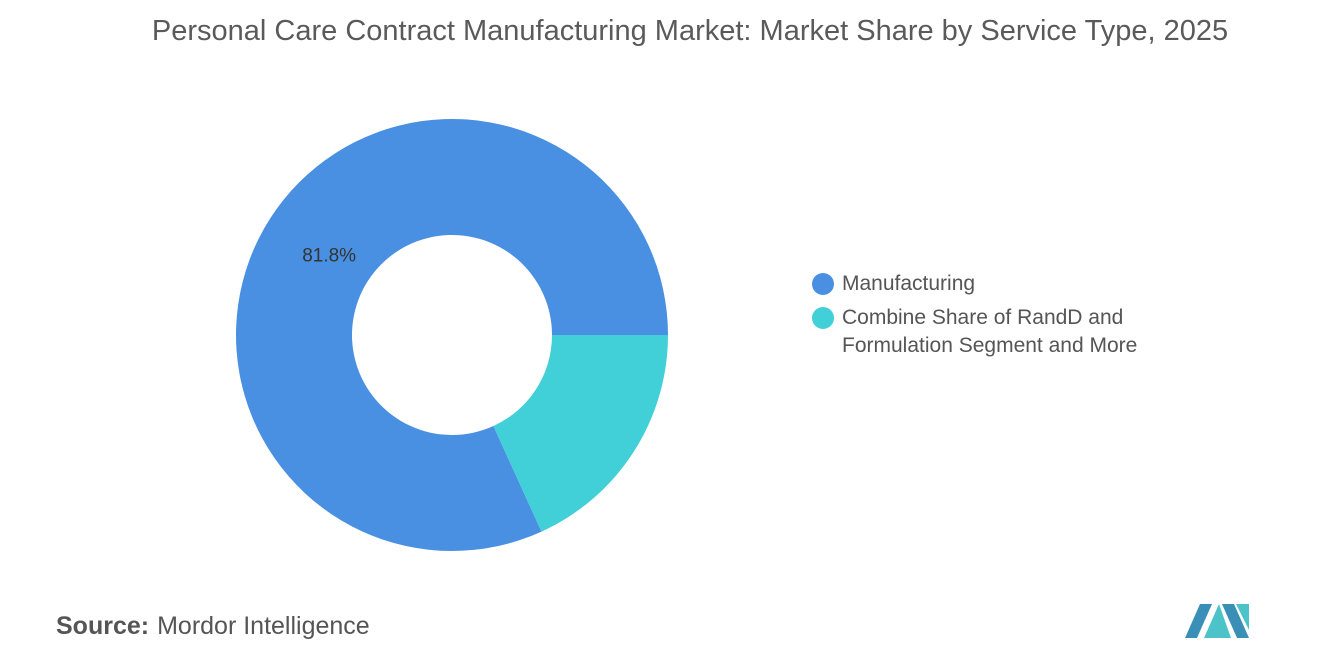 This screenshot has width=1320, height=665. What do you see at coordinates (1217, 621) in the screenshot?
I see `logo` at bounding box center [1217, 621].